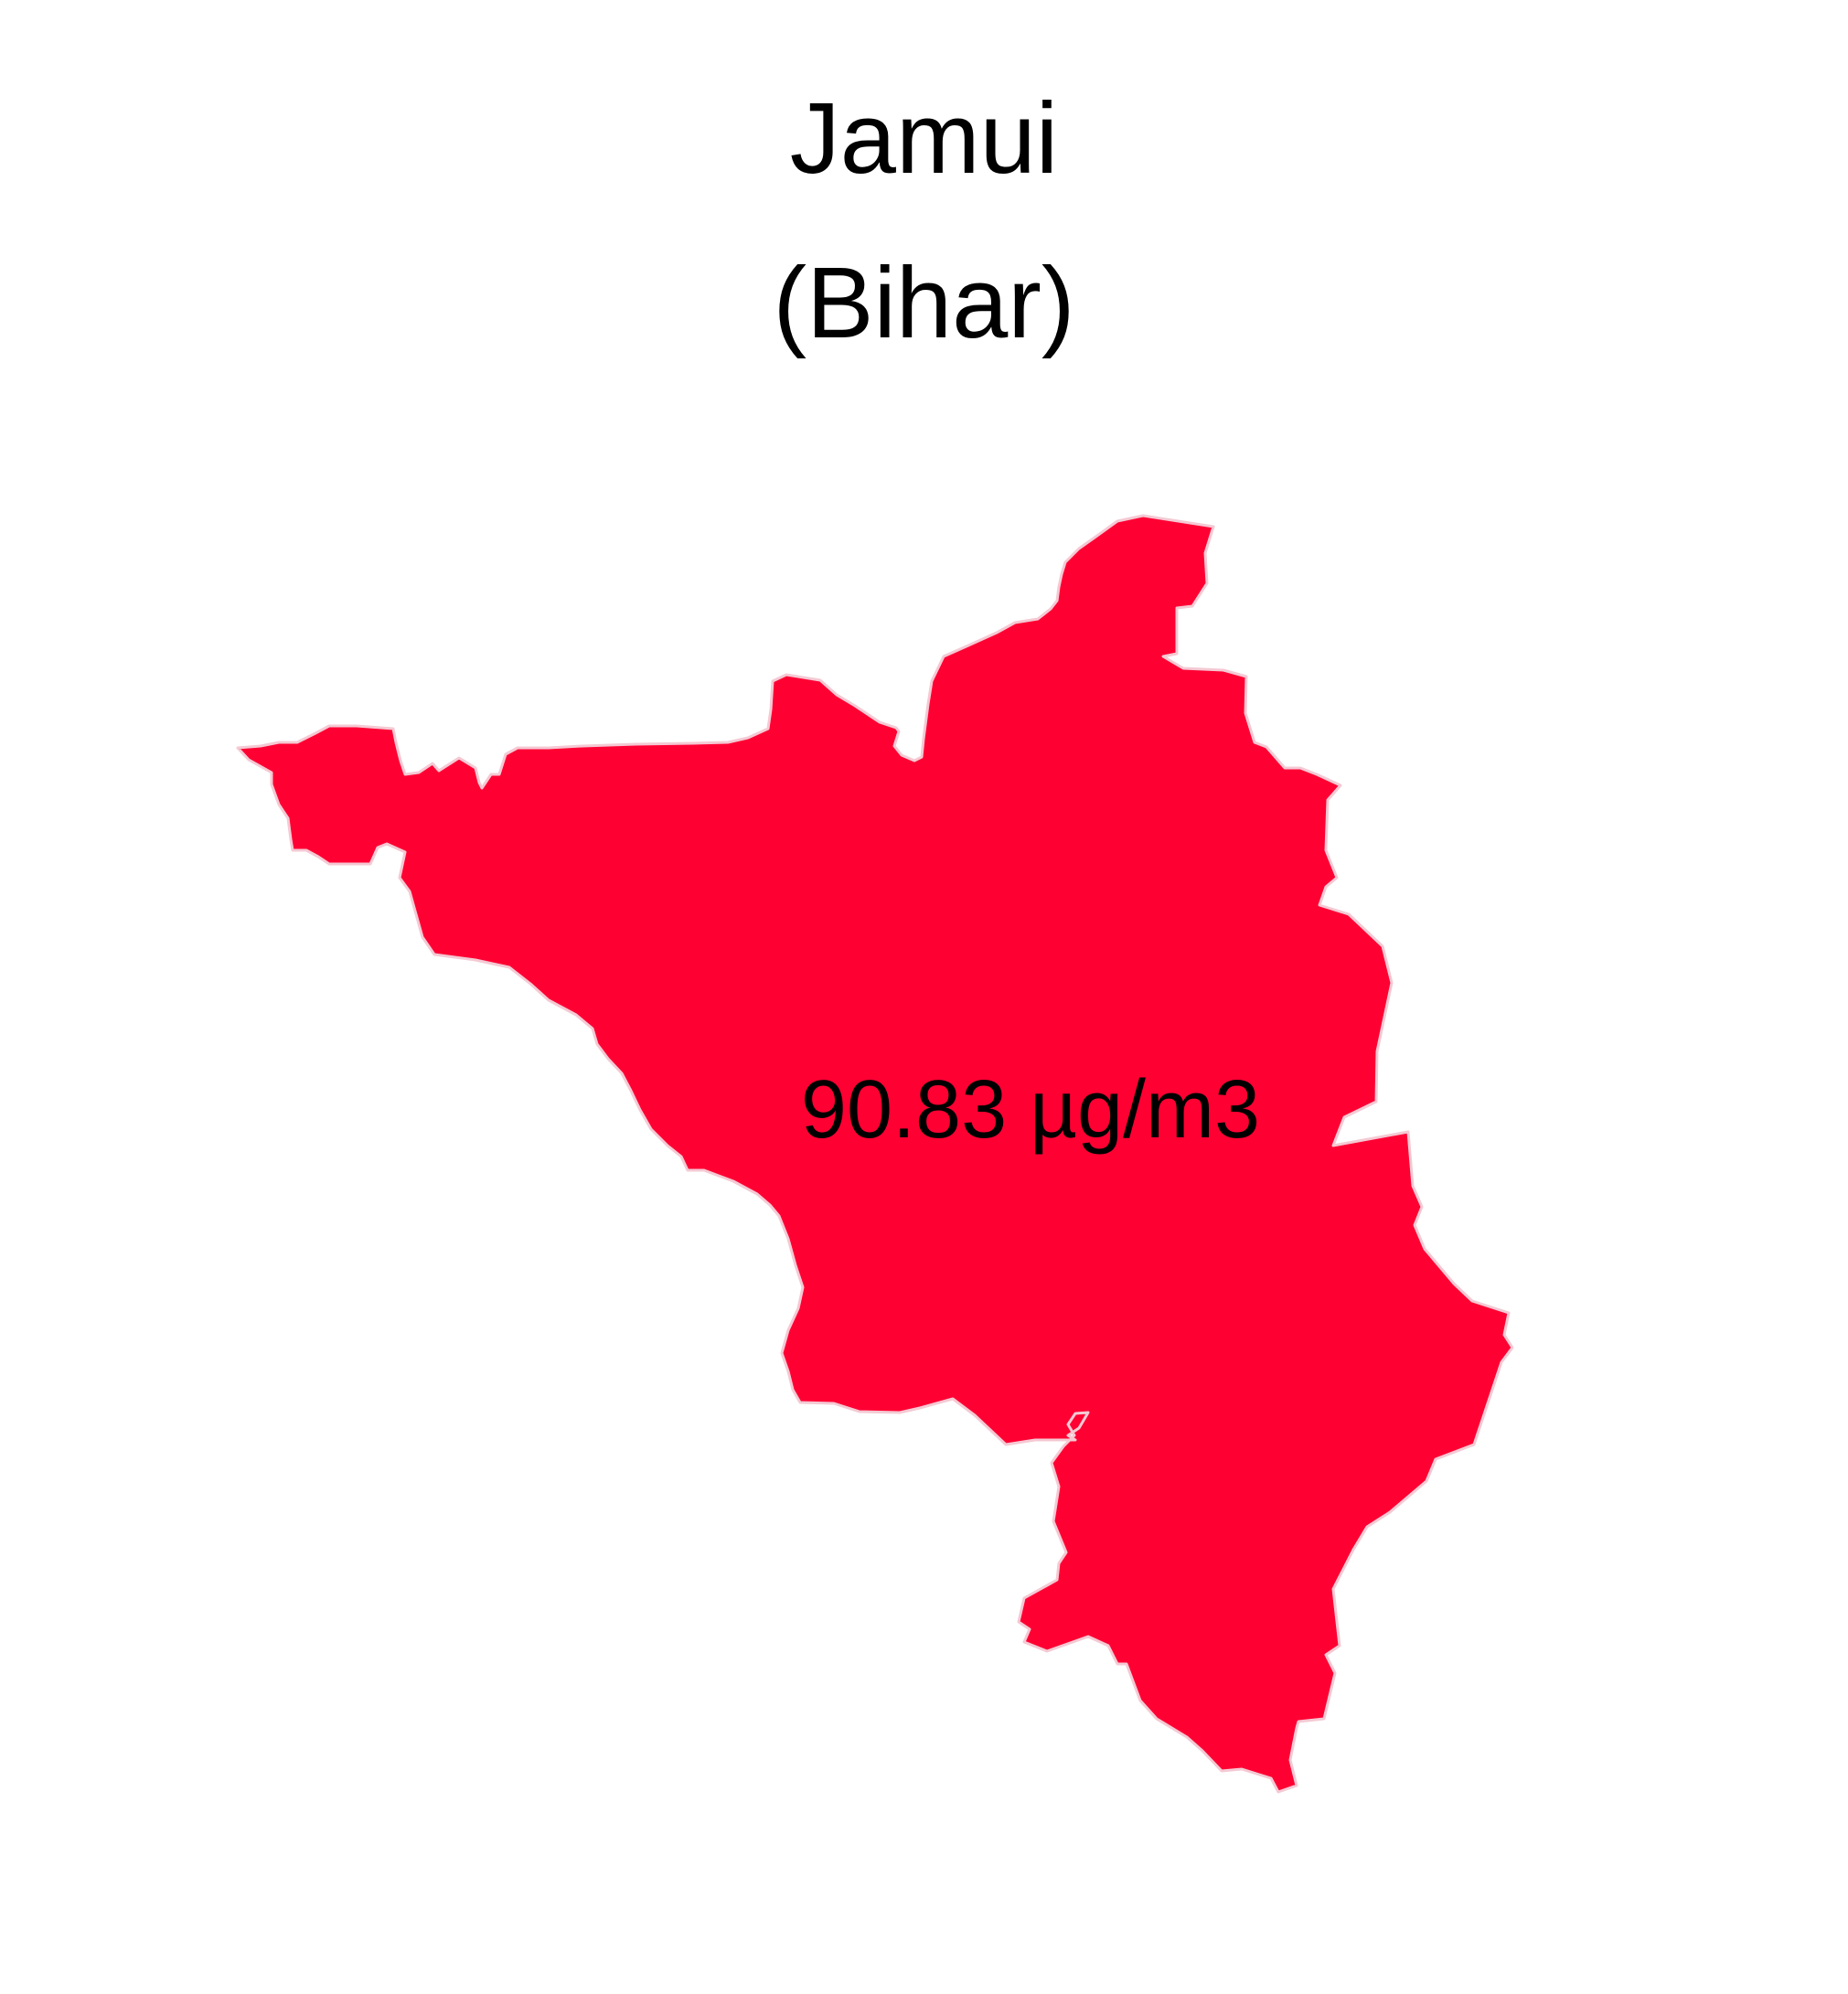  Describe the element at coordinates (924, 303) in the screenshot. I see `state-name: (Bihar)` at that location.